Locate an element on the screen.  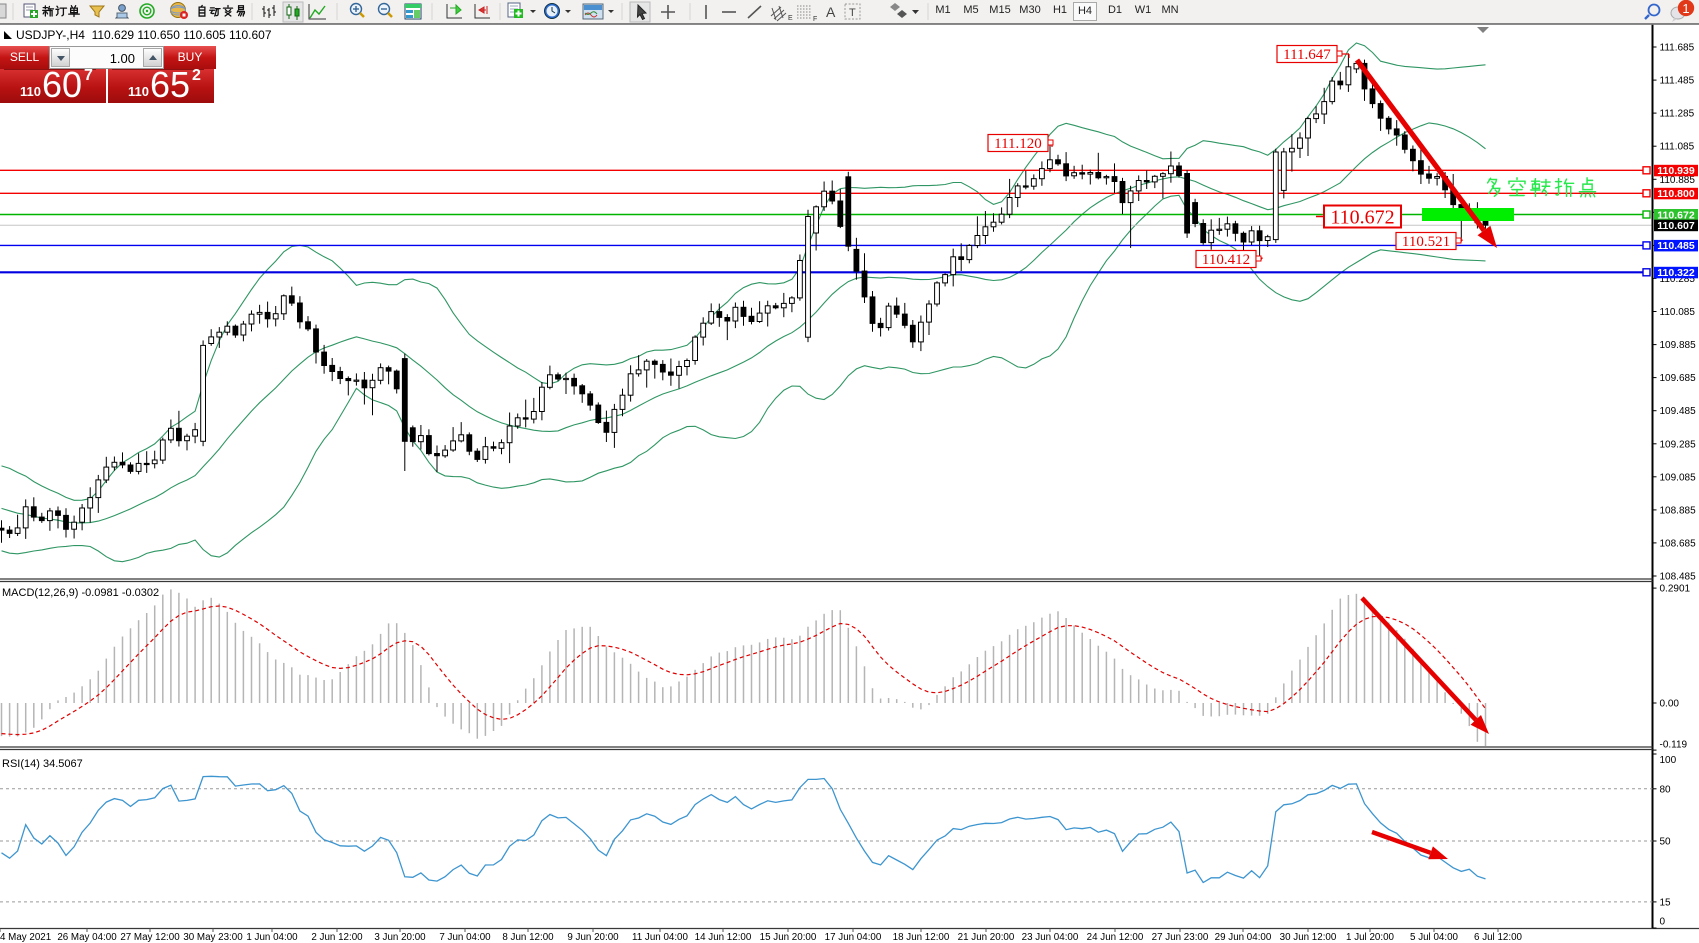
svg-text: 8 Jun 12:00 is located at coordinates (528, 937).